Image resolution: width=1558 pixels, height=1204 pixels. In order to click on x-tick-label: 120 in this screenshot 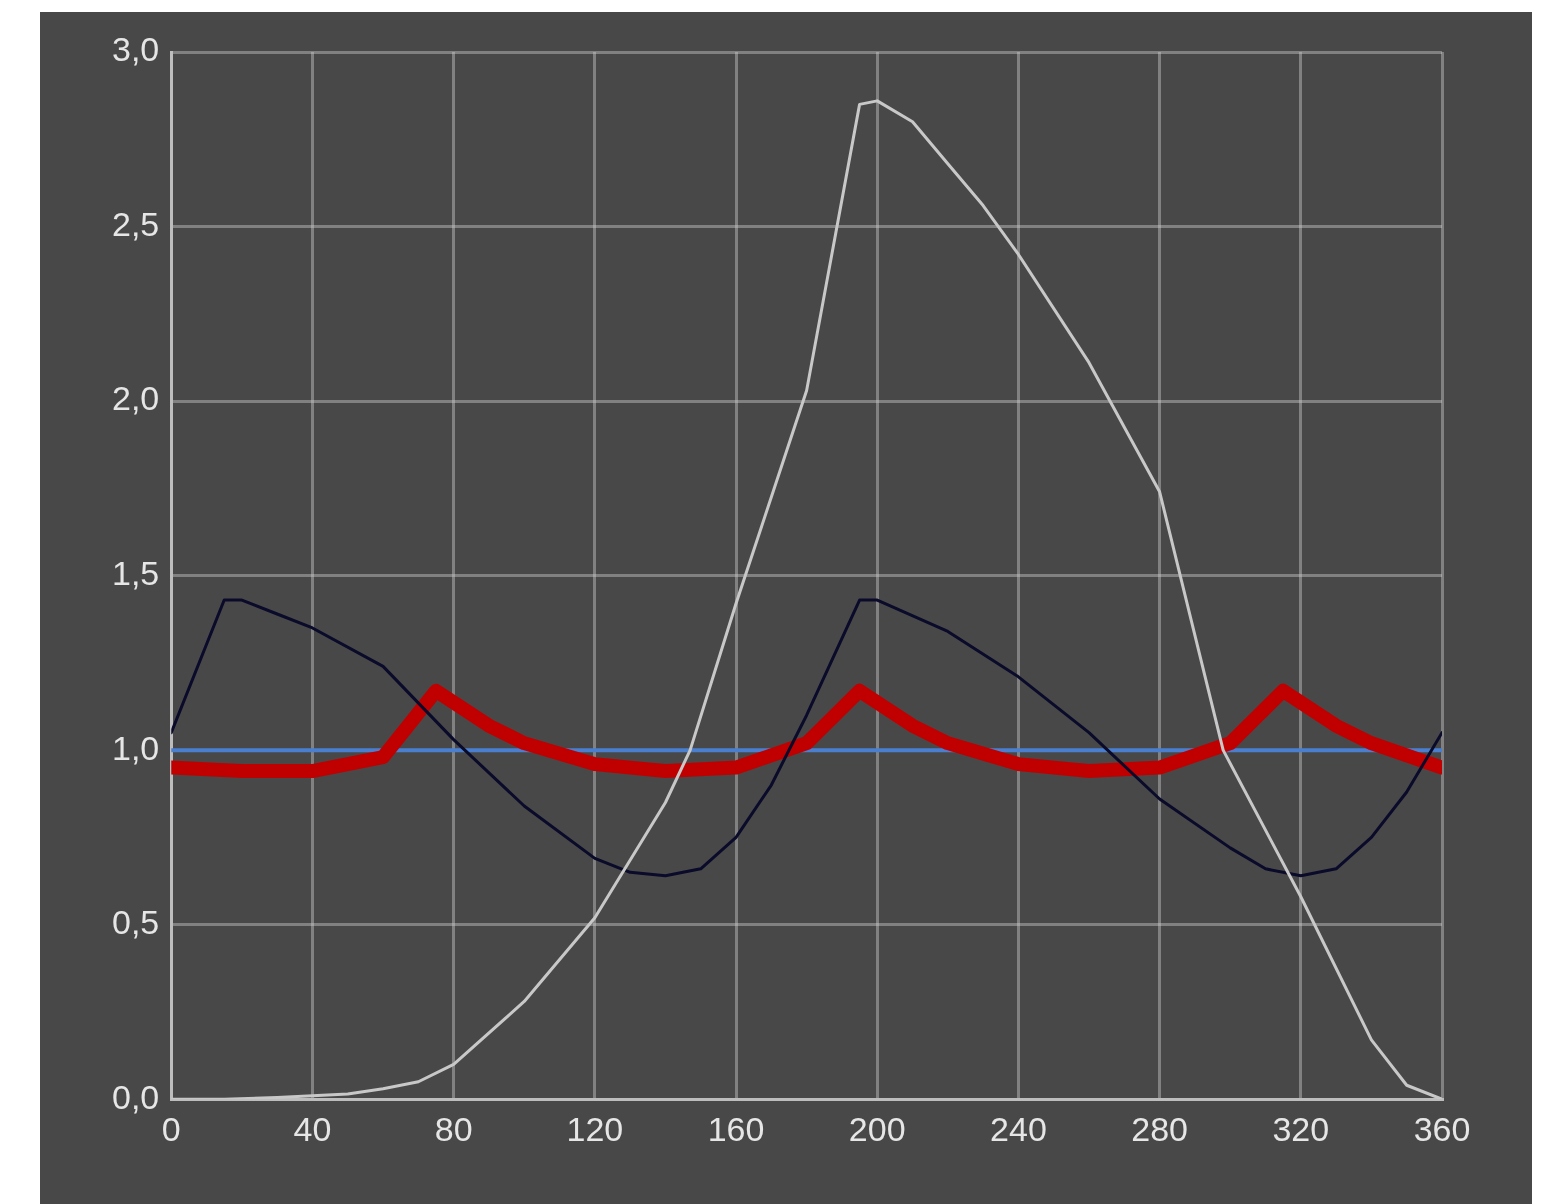, I will do `click(595, 1128)`.